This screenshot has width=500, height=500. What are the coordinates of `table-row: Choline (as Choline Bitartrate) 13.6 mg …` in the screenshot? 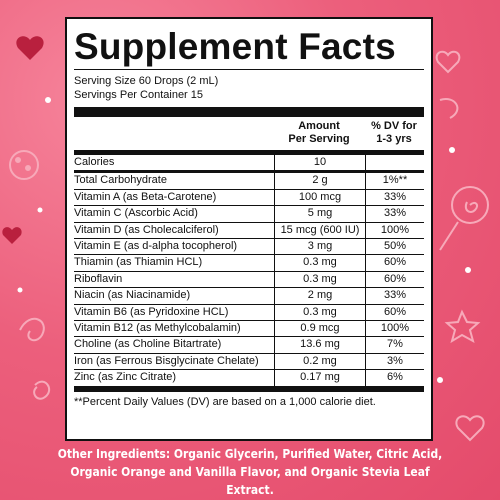 It's located at (249, 345).